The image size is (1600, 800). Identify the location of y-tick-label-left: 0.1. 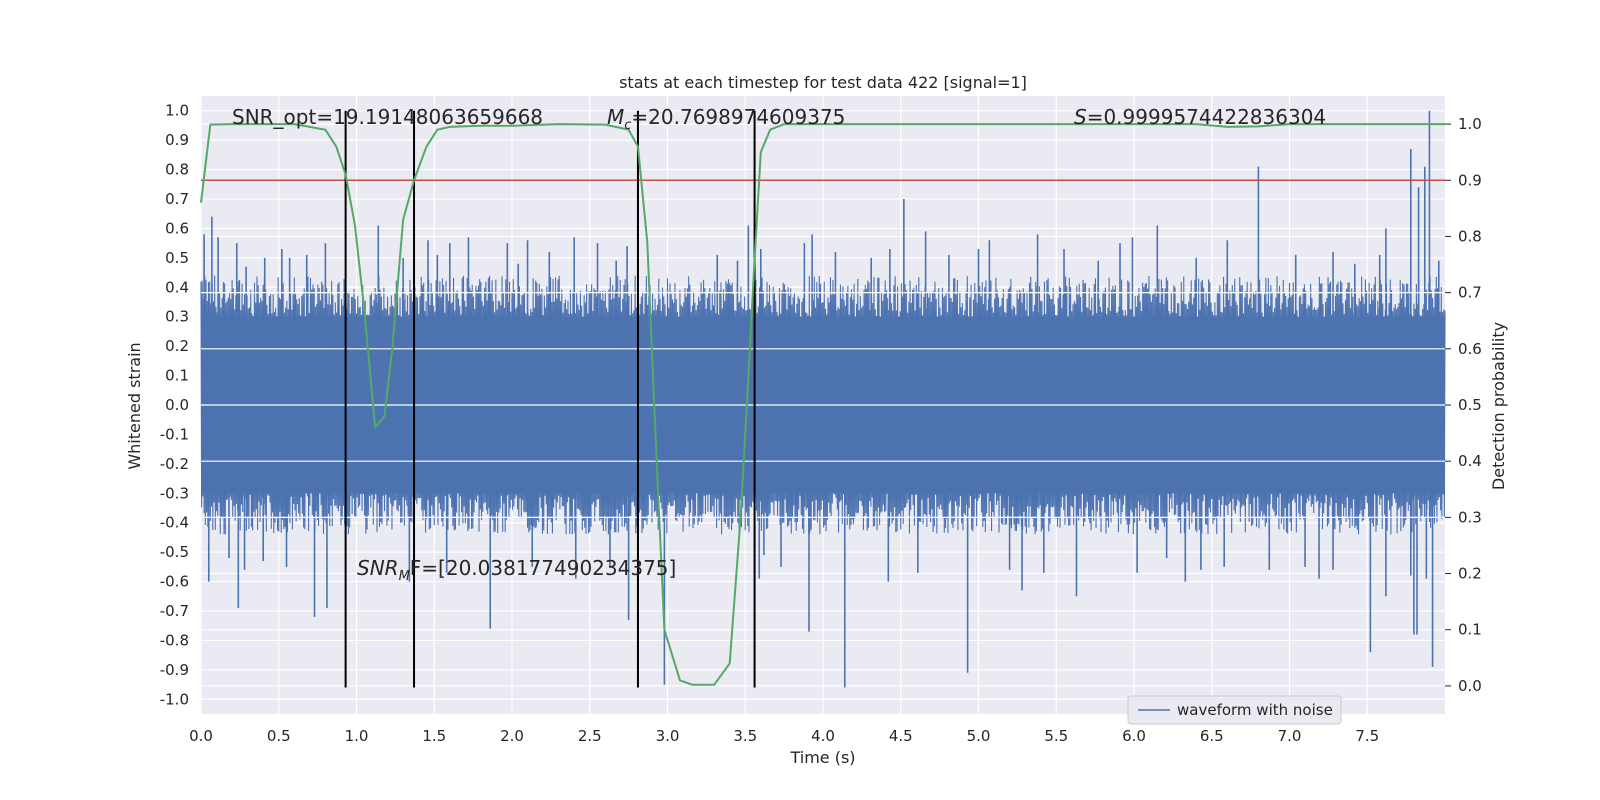
(177, 376).